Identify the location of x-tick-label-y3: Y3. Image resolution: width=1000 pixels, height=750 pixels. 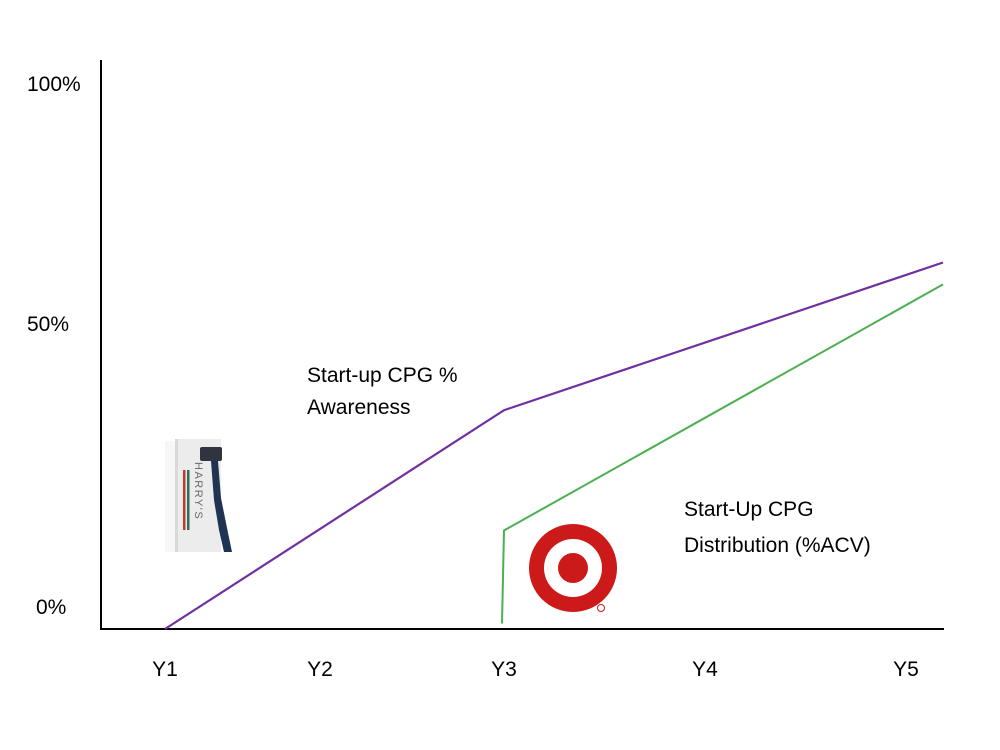
(504, 669).